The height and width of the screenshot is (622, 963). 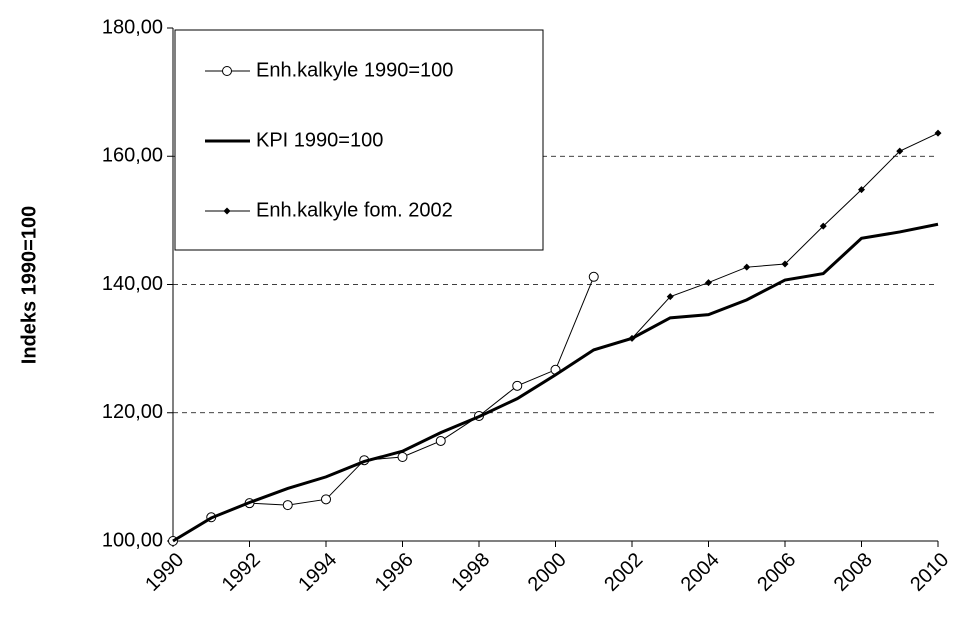 What do you see at coordinates (132, 284) in the screenshot?
I see `y-tick-label: 140,00` at bounding box center [132, 284].